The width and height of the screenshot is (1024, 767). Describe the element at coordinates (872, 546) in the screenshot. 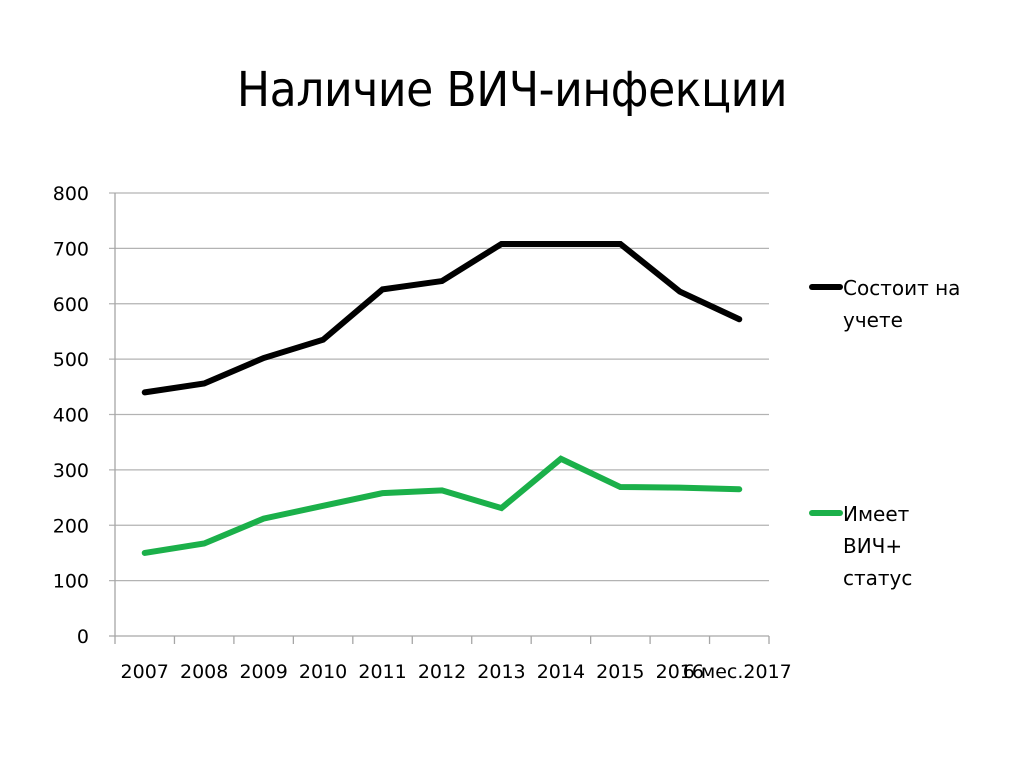

I see `legend-label: ВИЧ+` at that location.